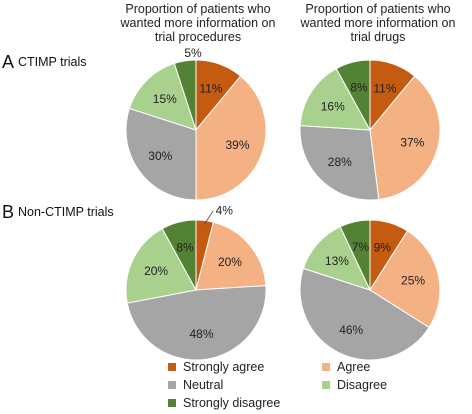 This screenshot has height=414, width=472. What do you see at coordinates (165, 99) in the screenshot?
I see `pie-1-label-disagree: 15%` at bounding box center [165, 99].